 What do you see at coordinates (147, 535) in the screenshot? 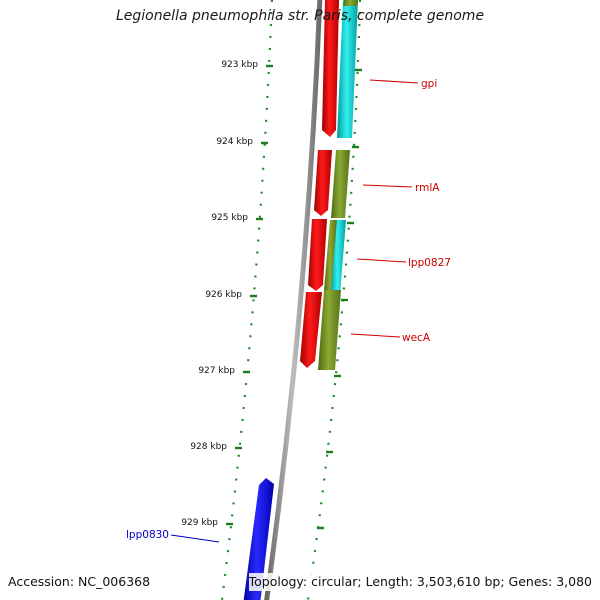
I see `gene-label-lpp0830: lpp0830` at bounding box center [147, 535].